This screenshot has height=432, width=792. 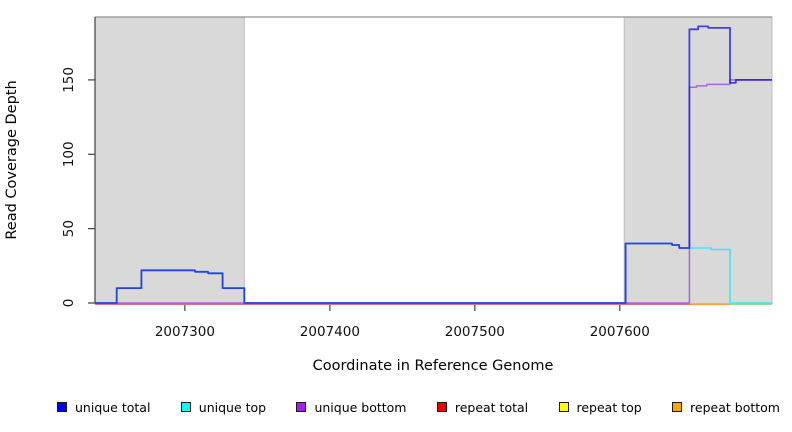 What do you see at coordinates (441, 407) in the screenshot?
I see `legend-swatch-repeat-total` at bounding box center [441, 407].